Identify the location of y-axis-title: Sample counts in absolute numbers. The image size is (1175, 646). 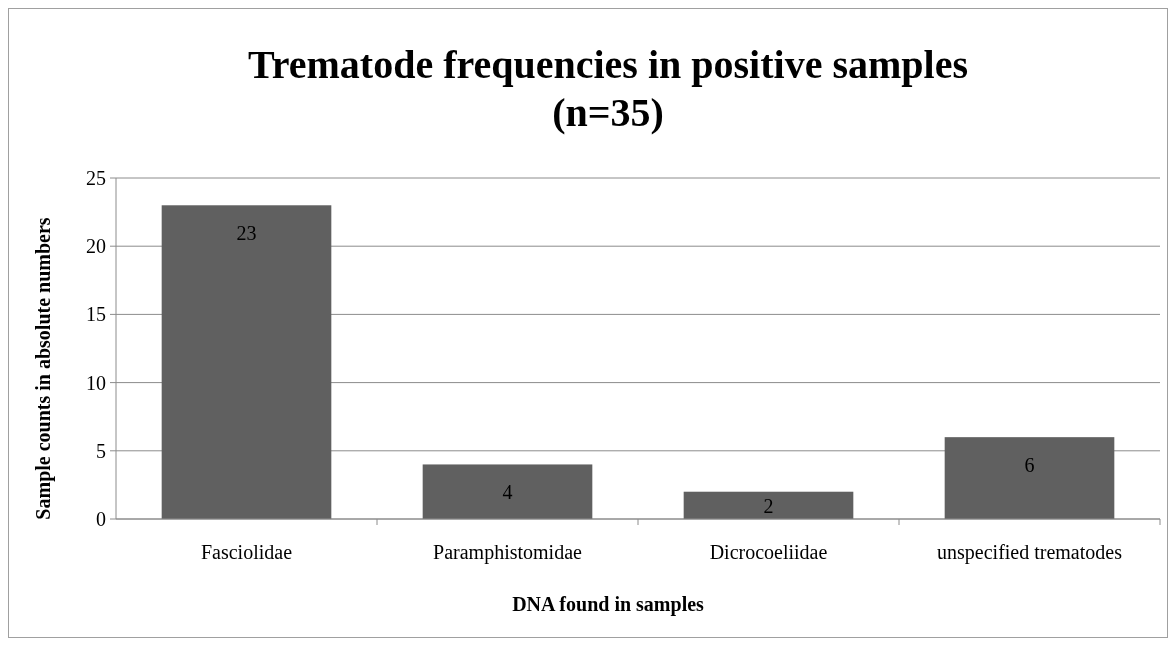
(43, 368).